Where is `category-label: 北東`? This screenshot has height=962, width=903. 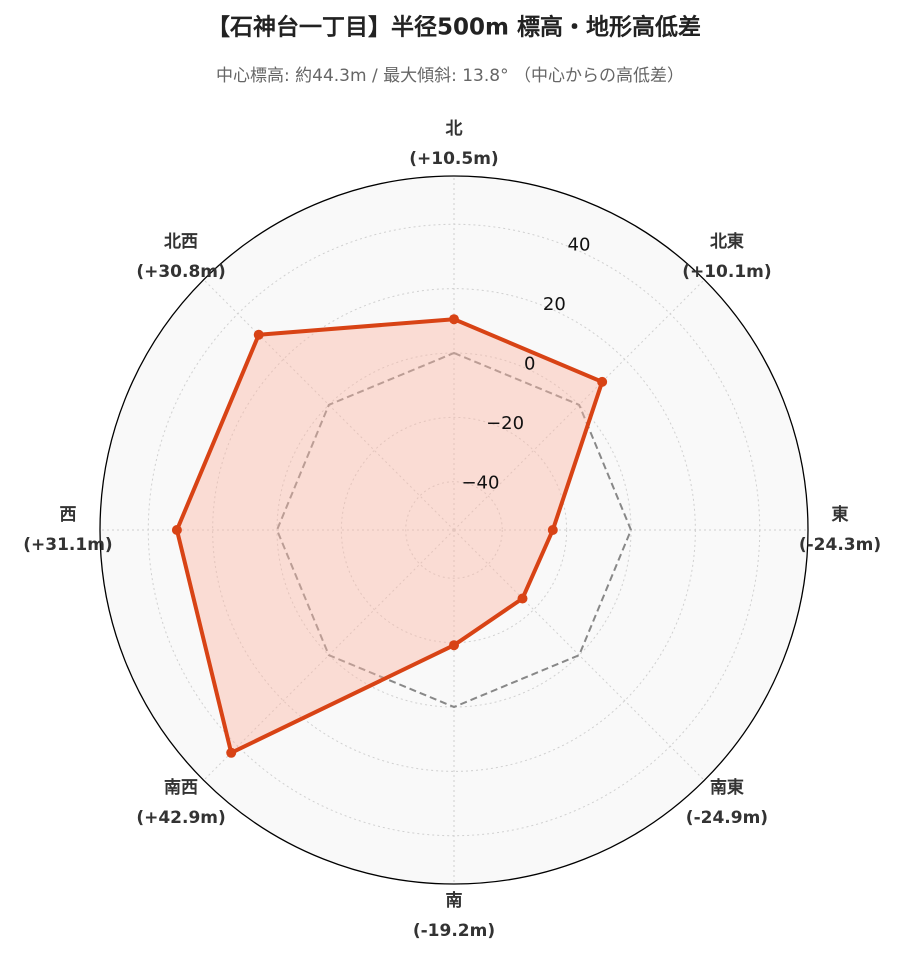 category-label: 北東 is located at coordinates (727, 241).